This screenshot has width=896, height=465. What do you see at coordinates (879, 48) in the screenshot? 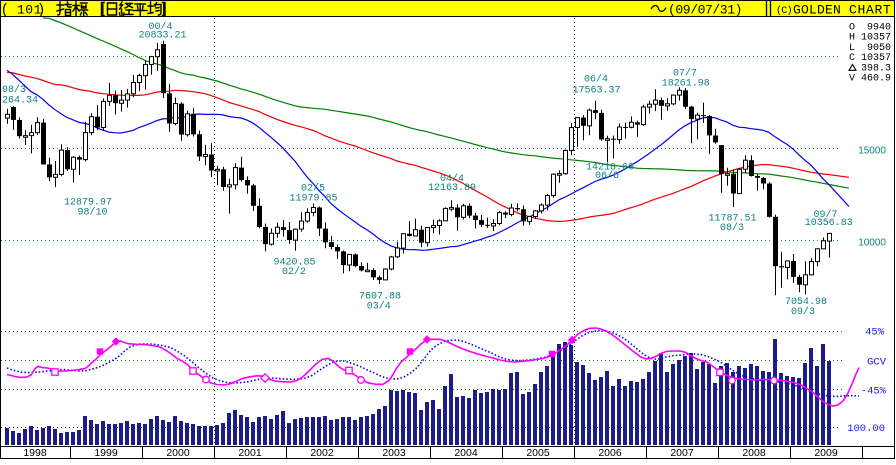
I see `svg-text: 9050` at bounding box center [879, 48].